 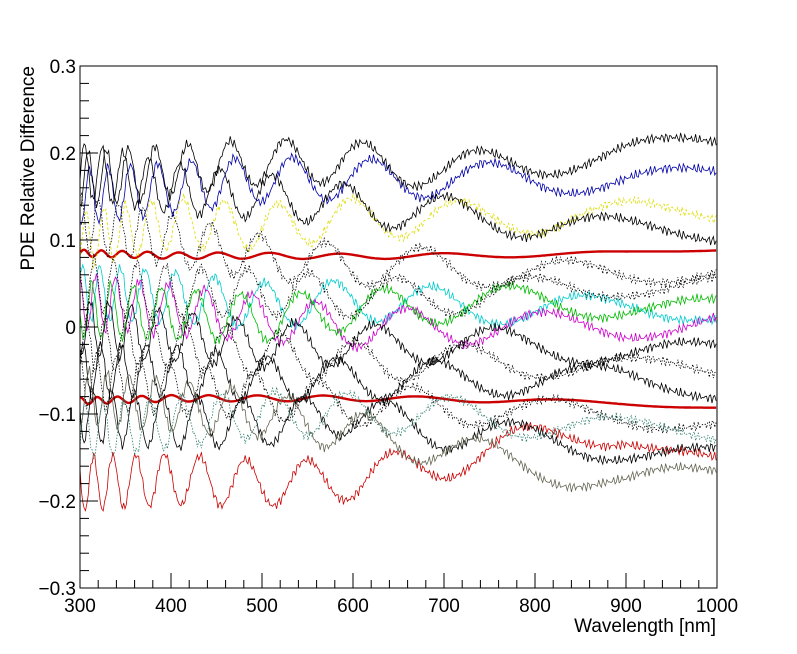 What do you see at coordinates (645, 626) in the screenshot?
I see `x-axis-title: Wavelength [nm]` at bounding box center [645, 626].